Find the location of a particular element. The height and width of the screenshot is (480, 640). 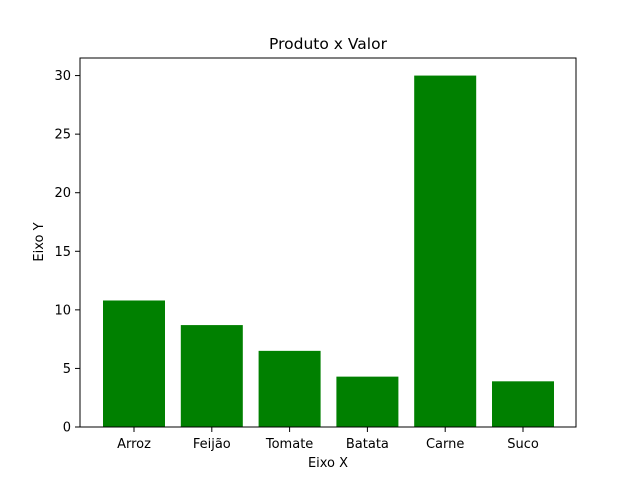

y-tick-label-1: 5 is located at coordinates (67, 369).